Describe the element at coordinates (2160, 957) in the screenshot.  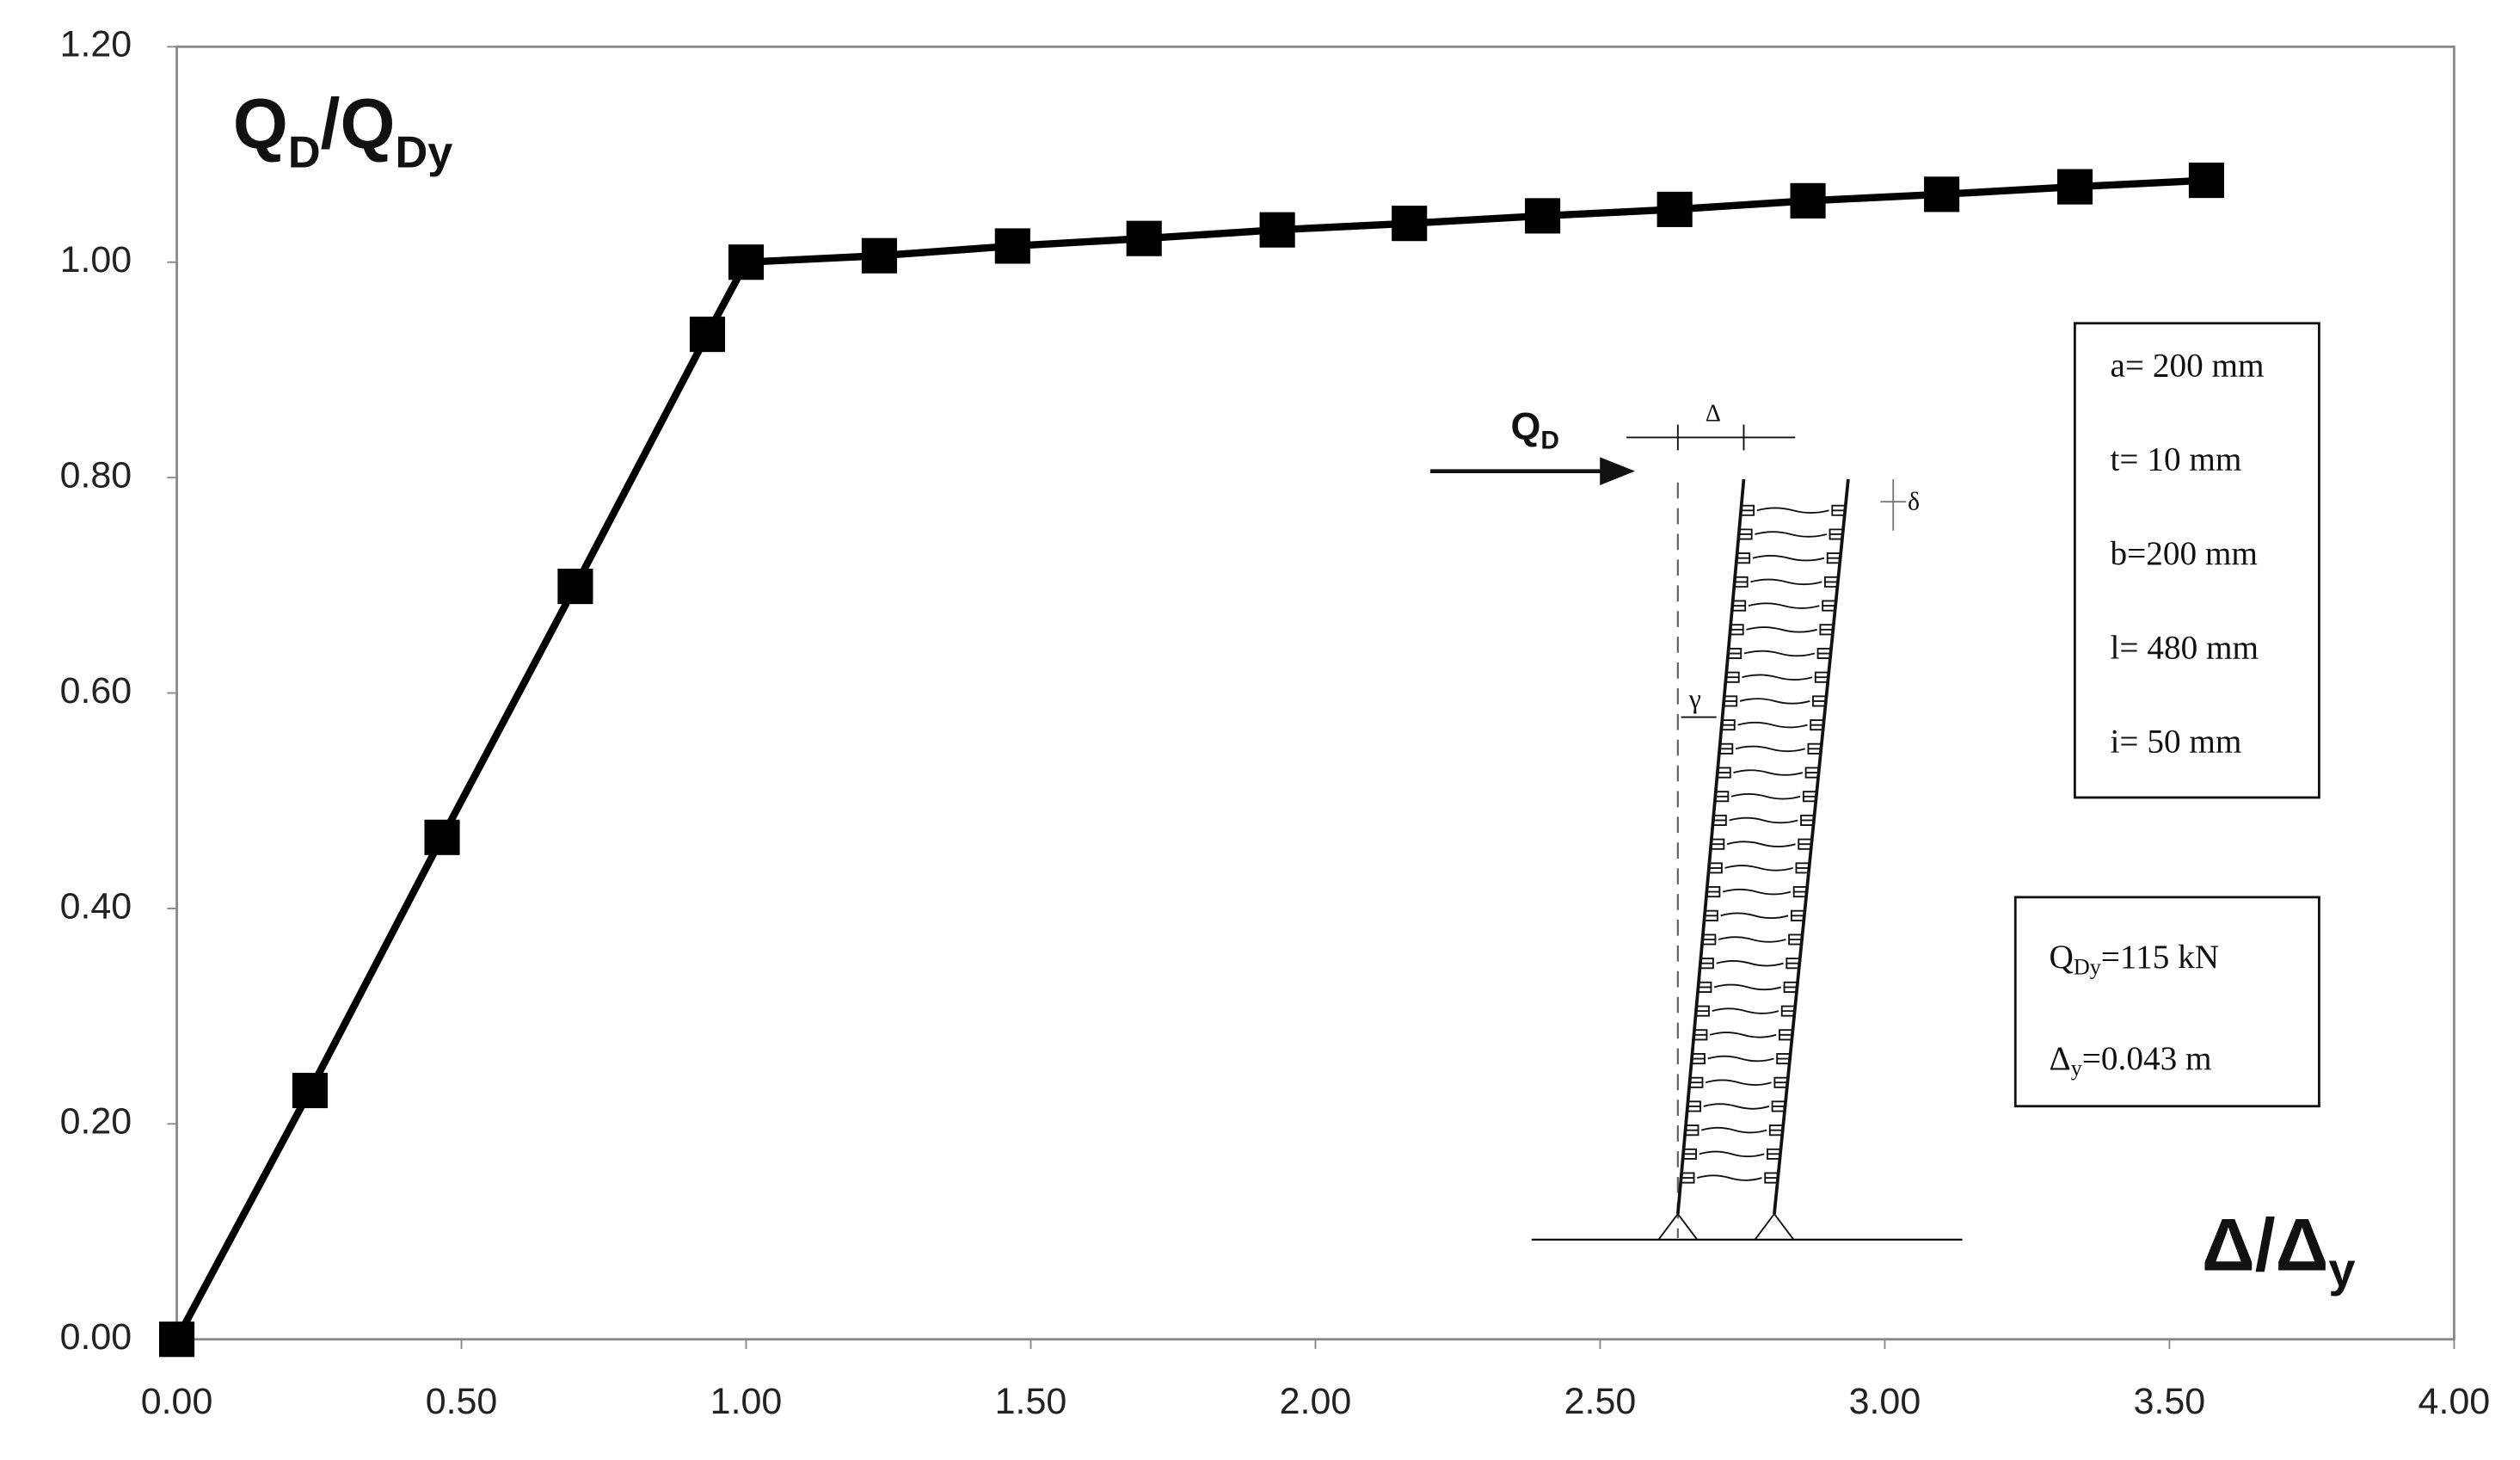
I see `text-part: =115 kN` at that location.